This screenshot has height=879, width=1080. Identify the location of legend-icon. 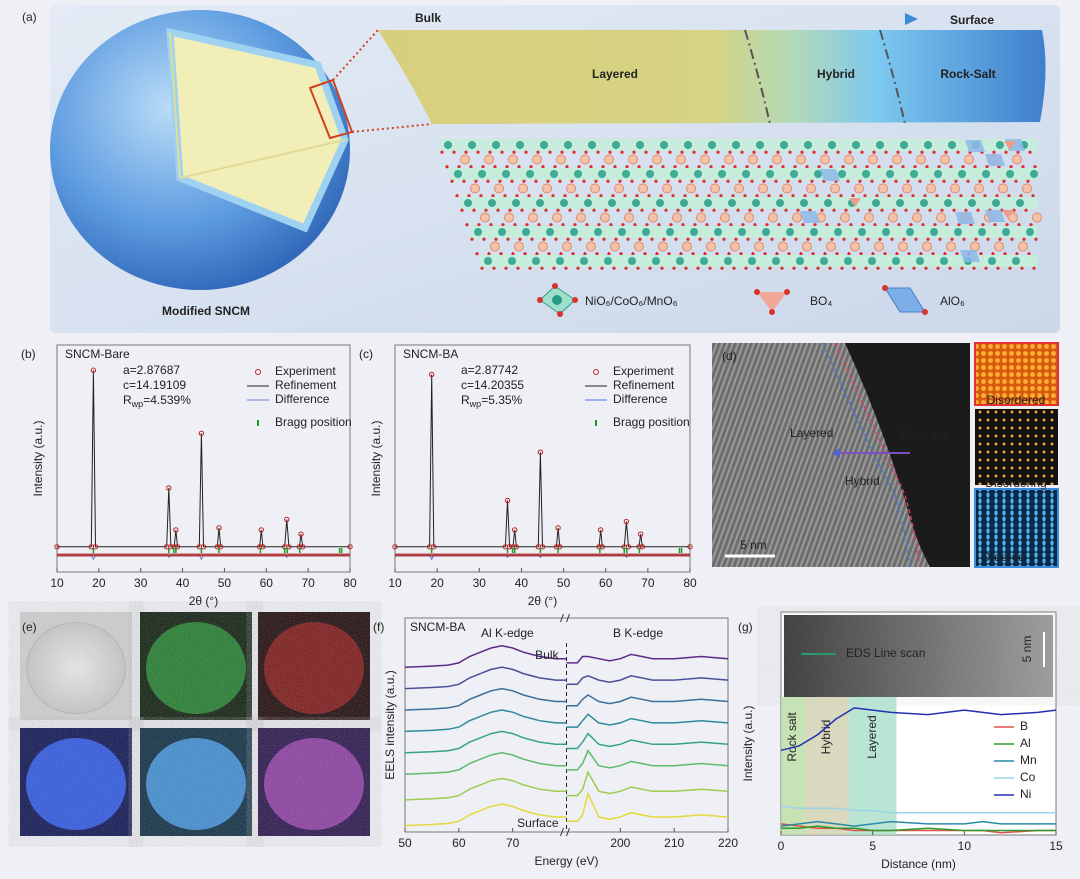
(560, 314).